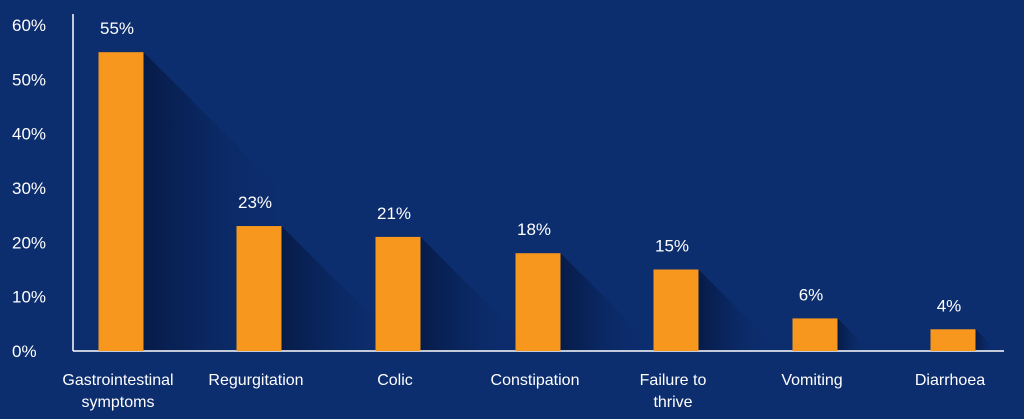 This screenshot has width=1024, height=419. Describe the element at coordinates (672, 402) in the screenshot. I see `category-label: thrive` at that location.